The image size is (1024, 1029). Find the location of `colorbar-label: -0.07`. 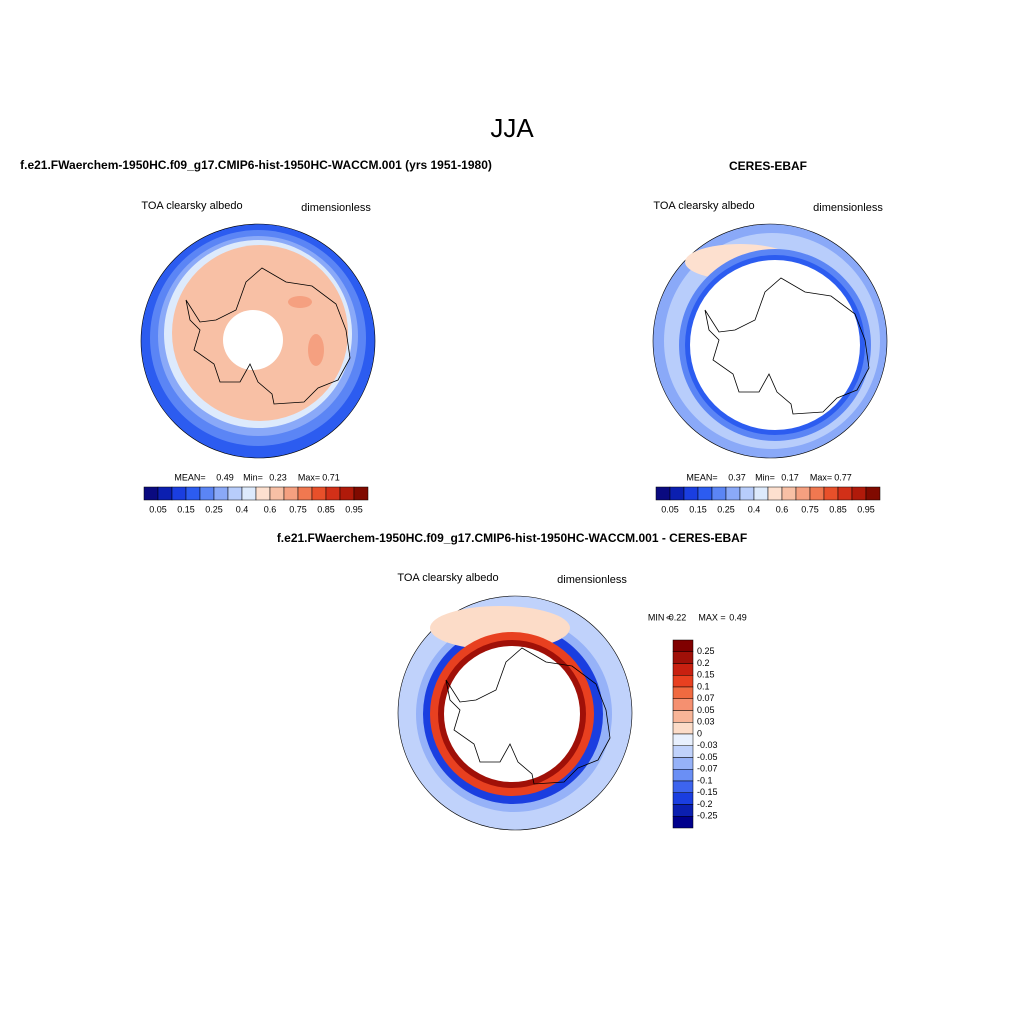

colorbar-label: -0.07 is located at coordinates (707, 769).